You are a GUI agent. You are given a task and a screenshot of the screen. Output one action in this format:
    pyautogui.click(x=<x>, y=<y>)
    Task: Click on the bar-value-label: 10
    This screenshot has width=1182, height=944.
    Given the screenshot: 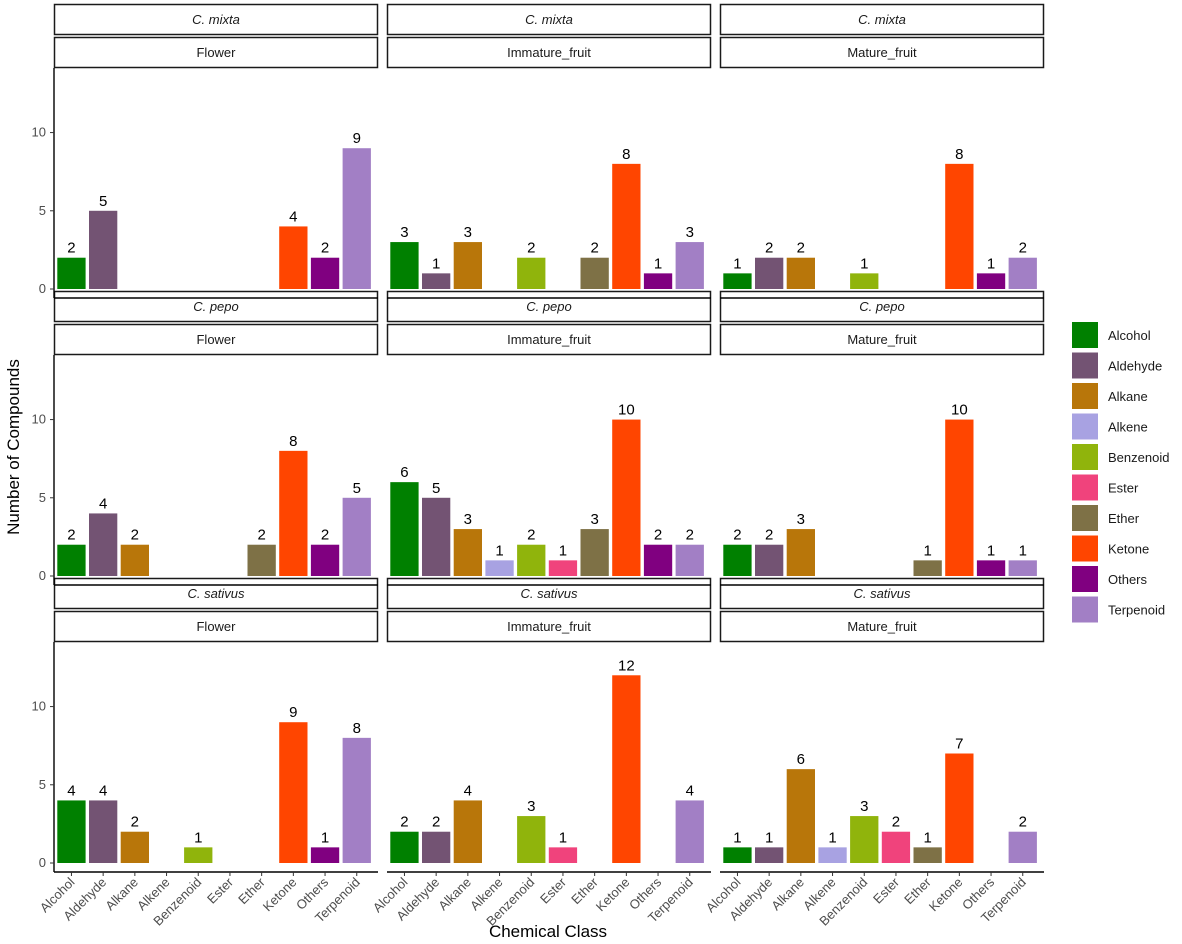 What is the action you would take?
    pyautogui.click(x=959, y=410)
    